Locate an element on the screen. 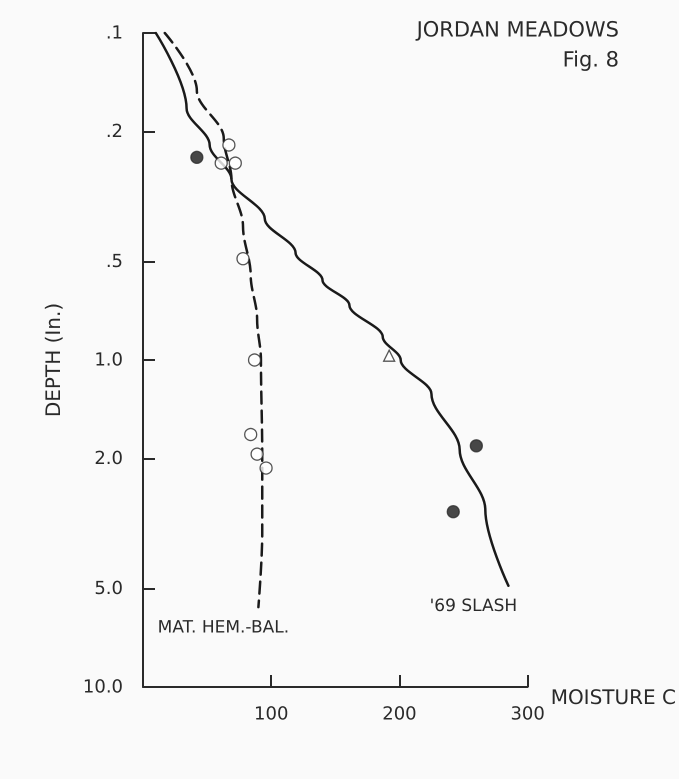 This screenshot has height=779, width=679. y-tick-label: 1.0 is located at coordinates (108, 360).